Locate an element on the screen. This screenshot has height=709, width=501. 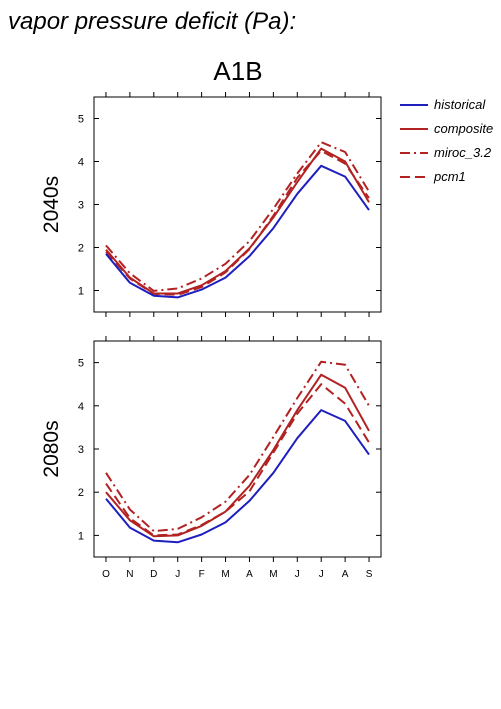
legend-label: historical is located at coordinates (460, 104).